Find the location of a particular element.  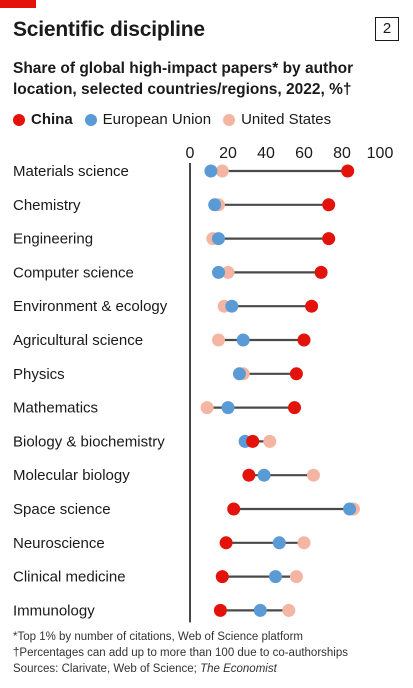

legend-label-us: United States is located at coordinates (286, 119).